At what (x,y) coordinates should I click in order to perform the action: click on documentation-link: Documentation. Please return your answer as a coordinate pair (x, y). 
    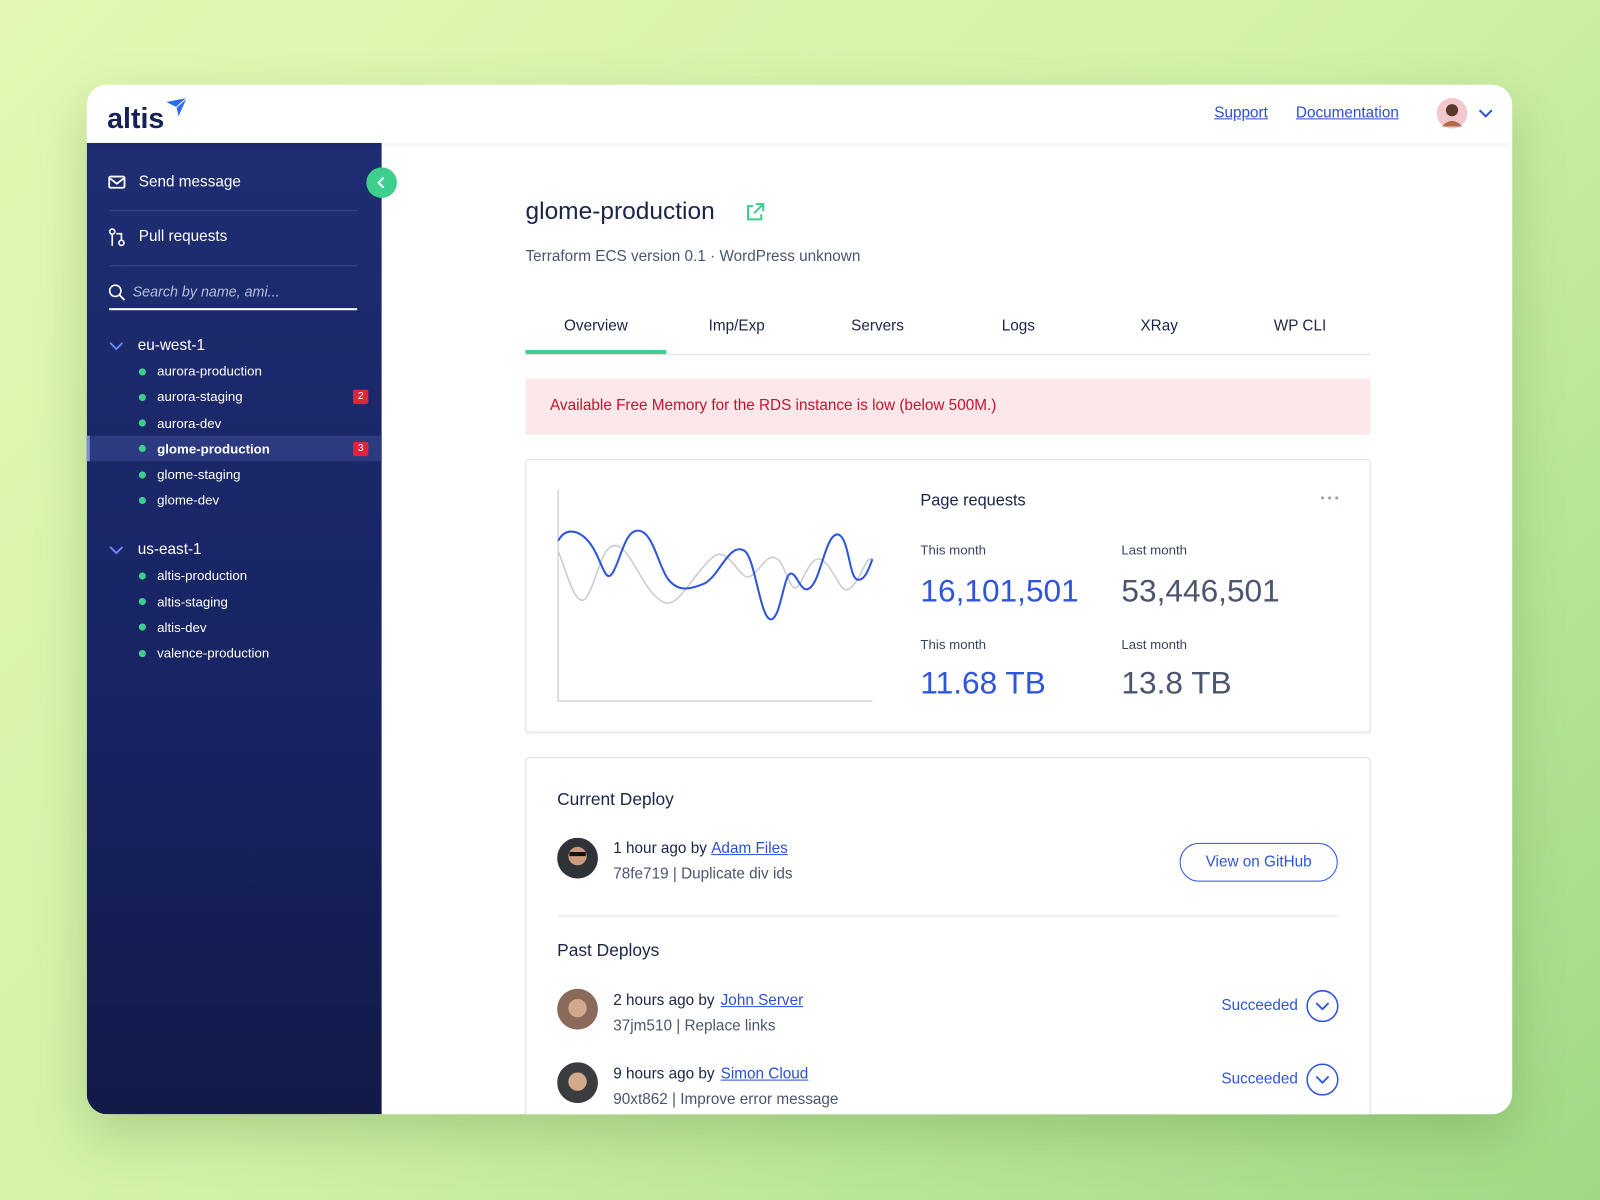
    Looking at the image, I should click on (1347, 113).